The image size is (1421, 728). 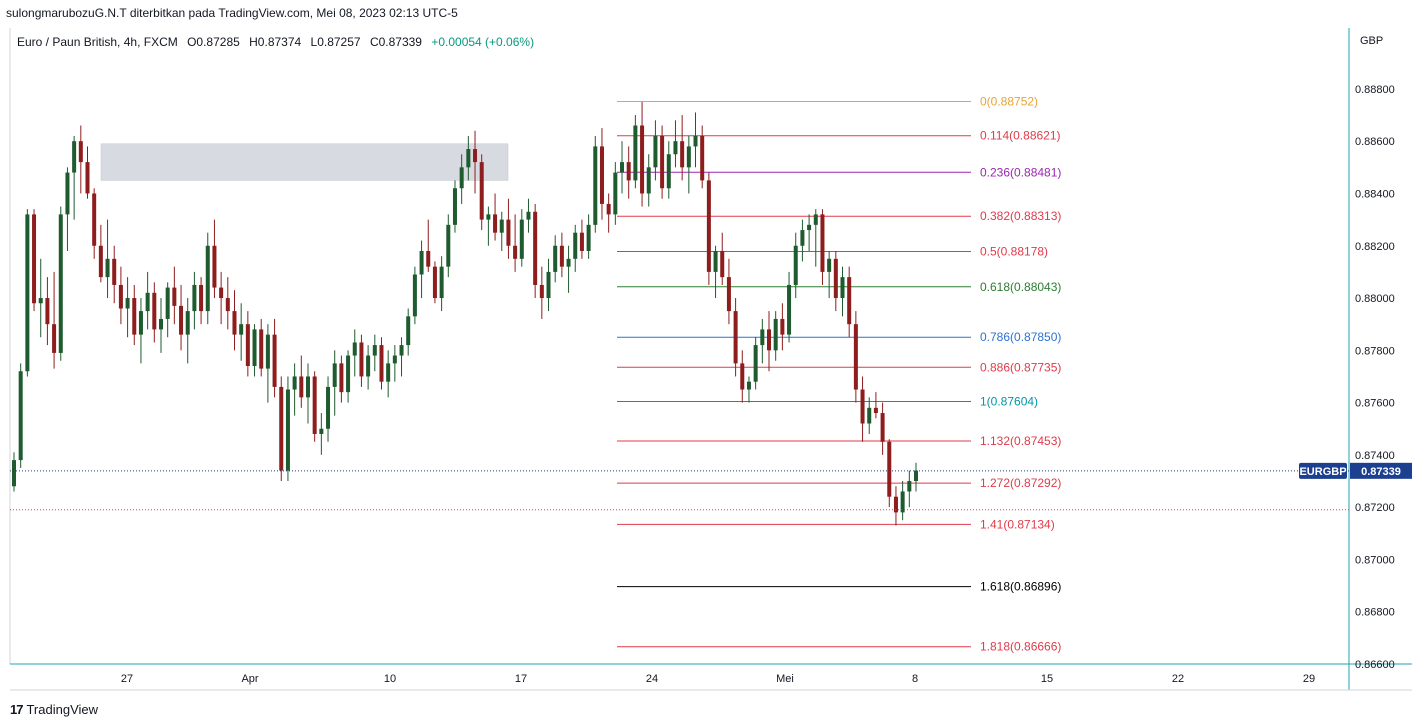 What do you see at coordinates (1020, 287) in the screenshot?
I see `fib-level-label: 0.618(0.88043)` at bounding box center [1020, 287].